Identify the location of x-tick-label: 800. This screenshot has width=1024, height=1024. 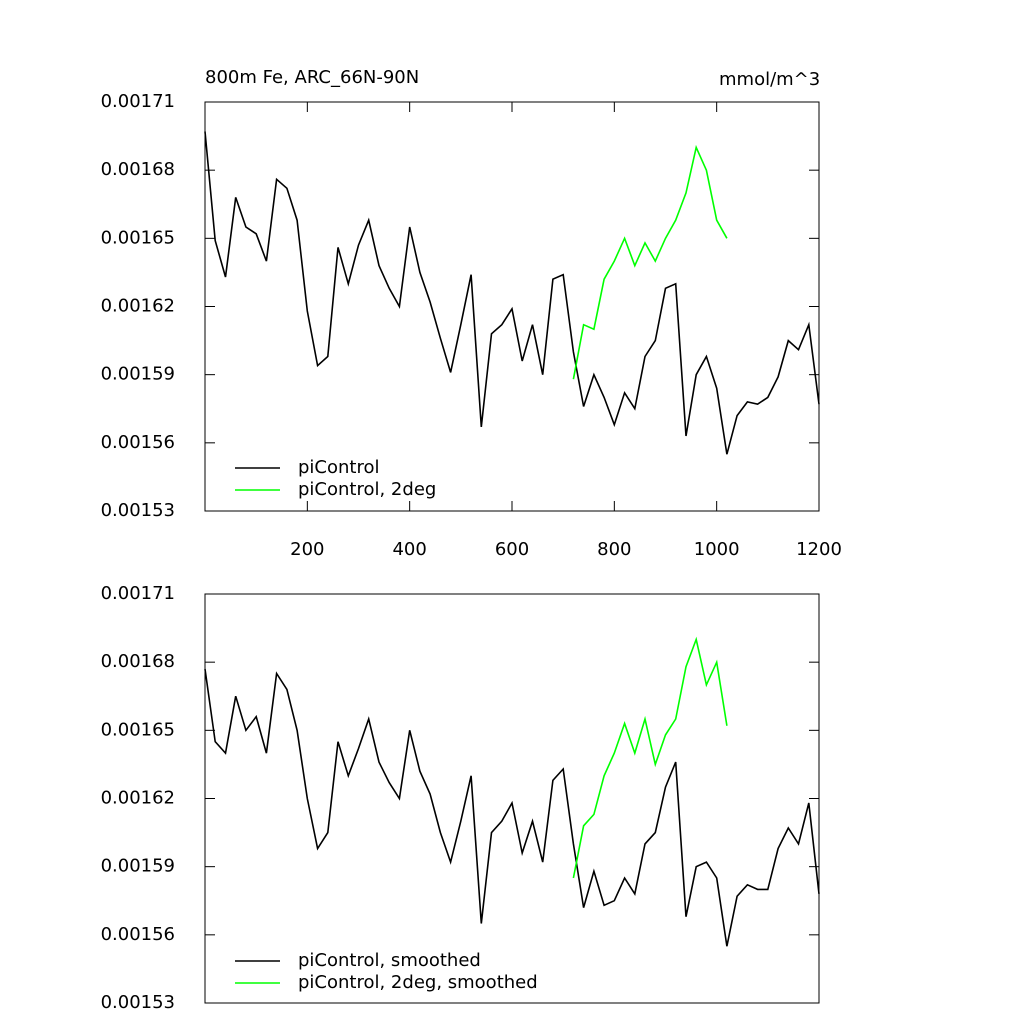
(614, 549).